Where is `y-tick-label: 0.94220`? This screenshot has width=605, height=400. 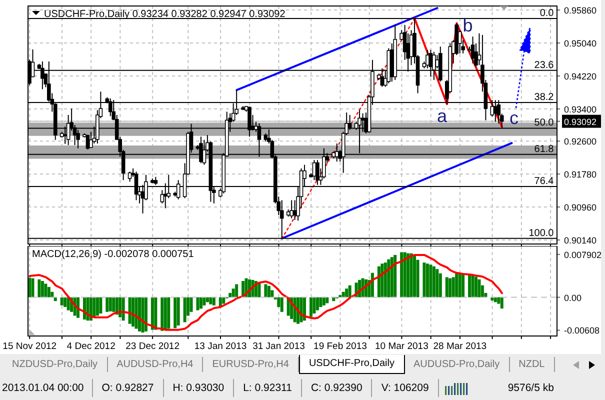
y-tick-label: 0.94220 is located at coordinates (580, 76).